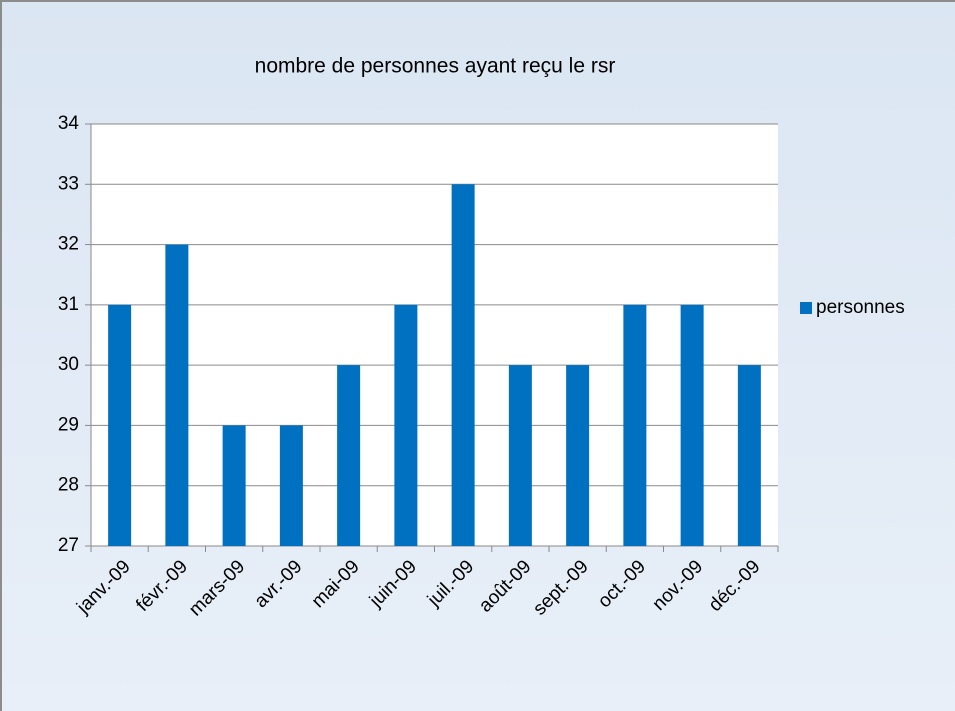 The image size is (955, 711). Describe the element at coordinates (68, 364) in the screenshot. I see `y-tick-label: 30` at that location.